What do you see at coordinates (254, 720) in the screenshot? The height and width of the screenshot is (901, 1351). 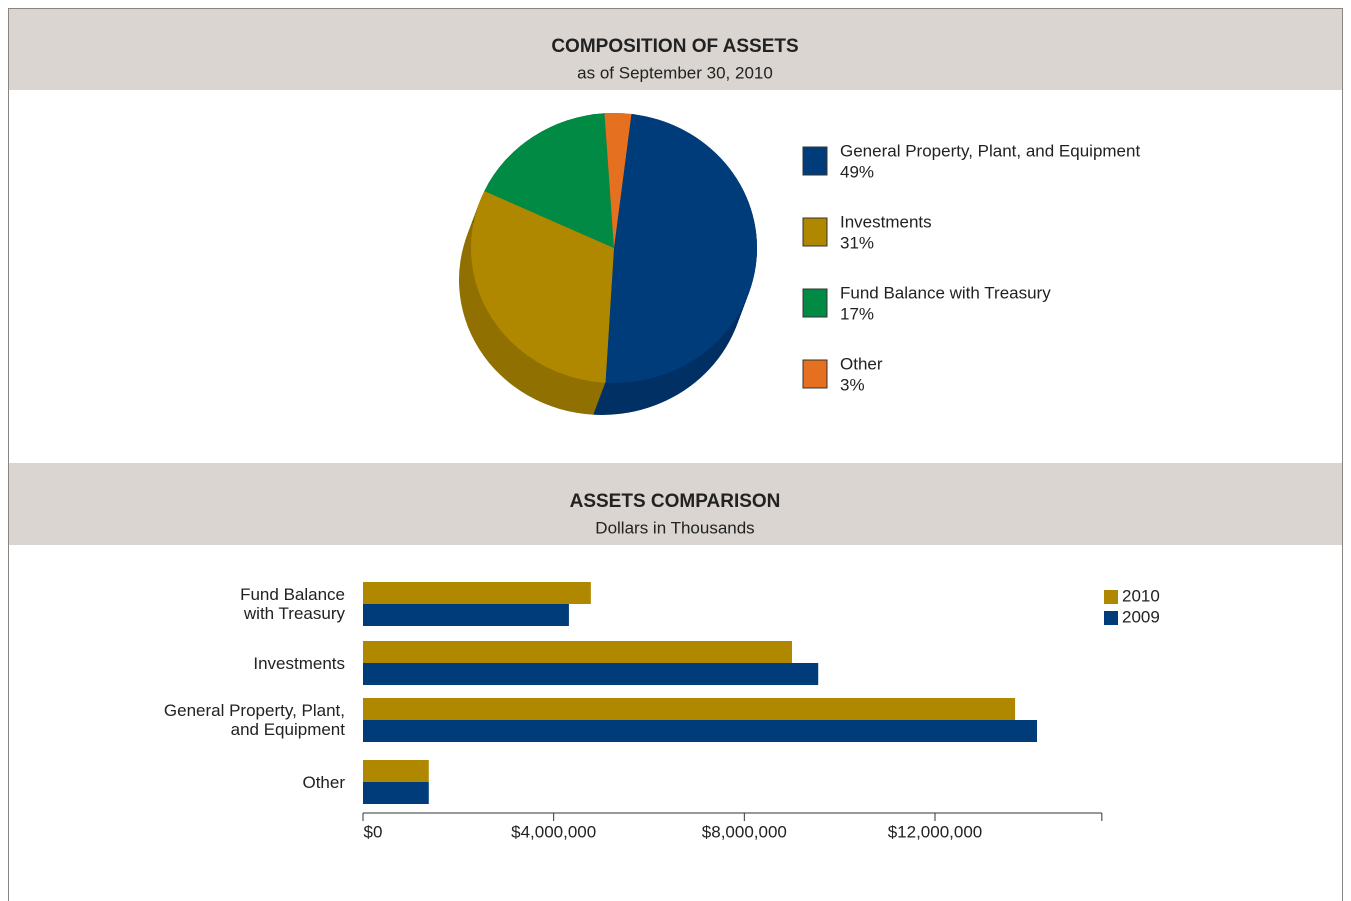 I see `y-tick-label: General Property, Plant, and Equipment` at bounding box center [254, 720].